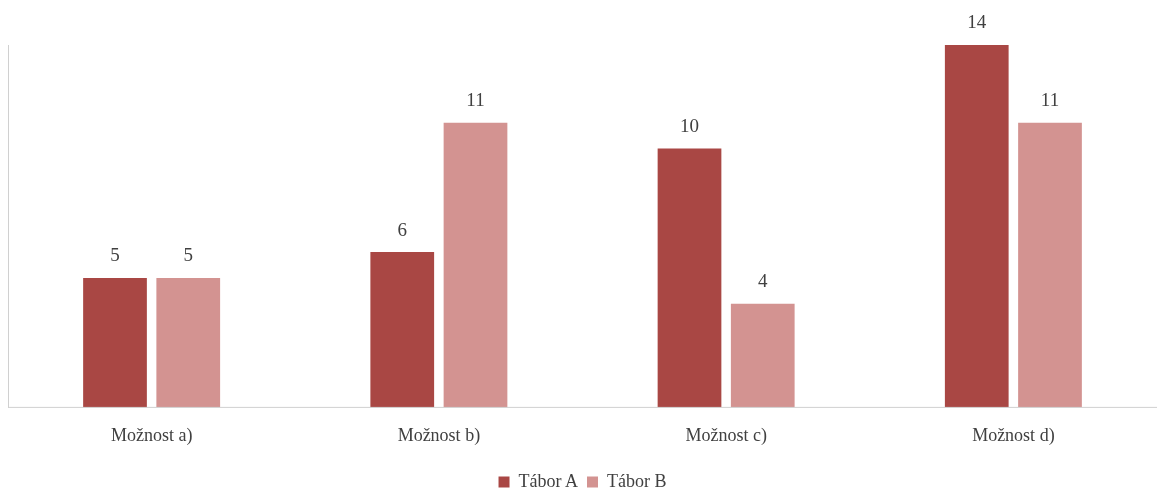  What do you see at coordinates (1013, 435) in the screenshot?
I see `x-tick-label: Možnost d)` at bounding box center [1013, 435].